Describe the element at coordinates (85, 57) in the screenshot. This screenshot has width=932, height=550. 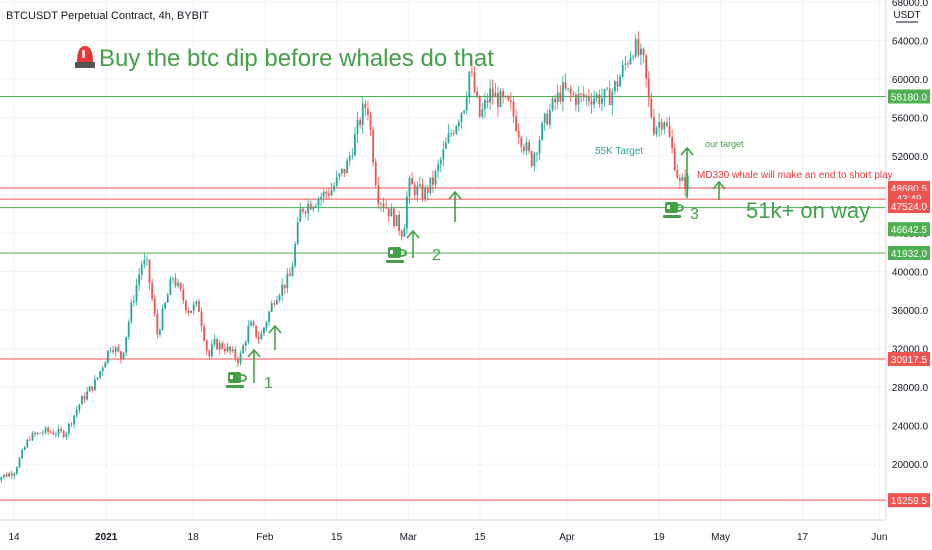
I see `red-siren-icon` at that location.